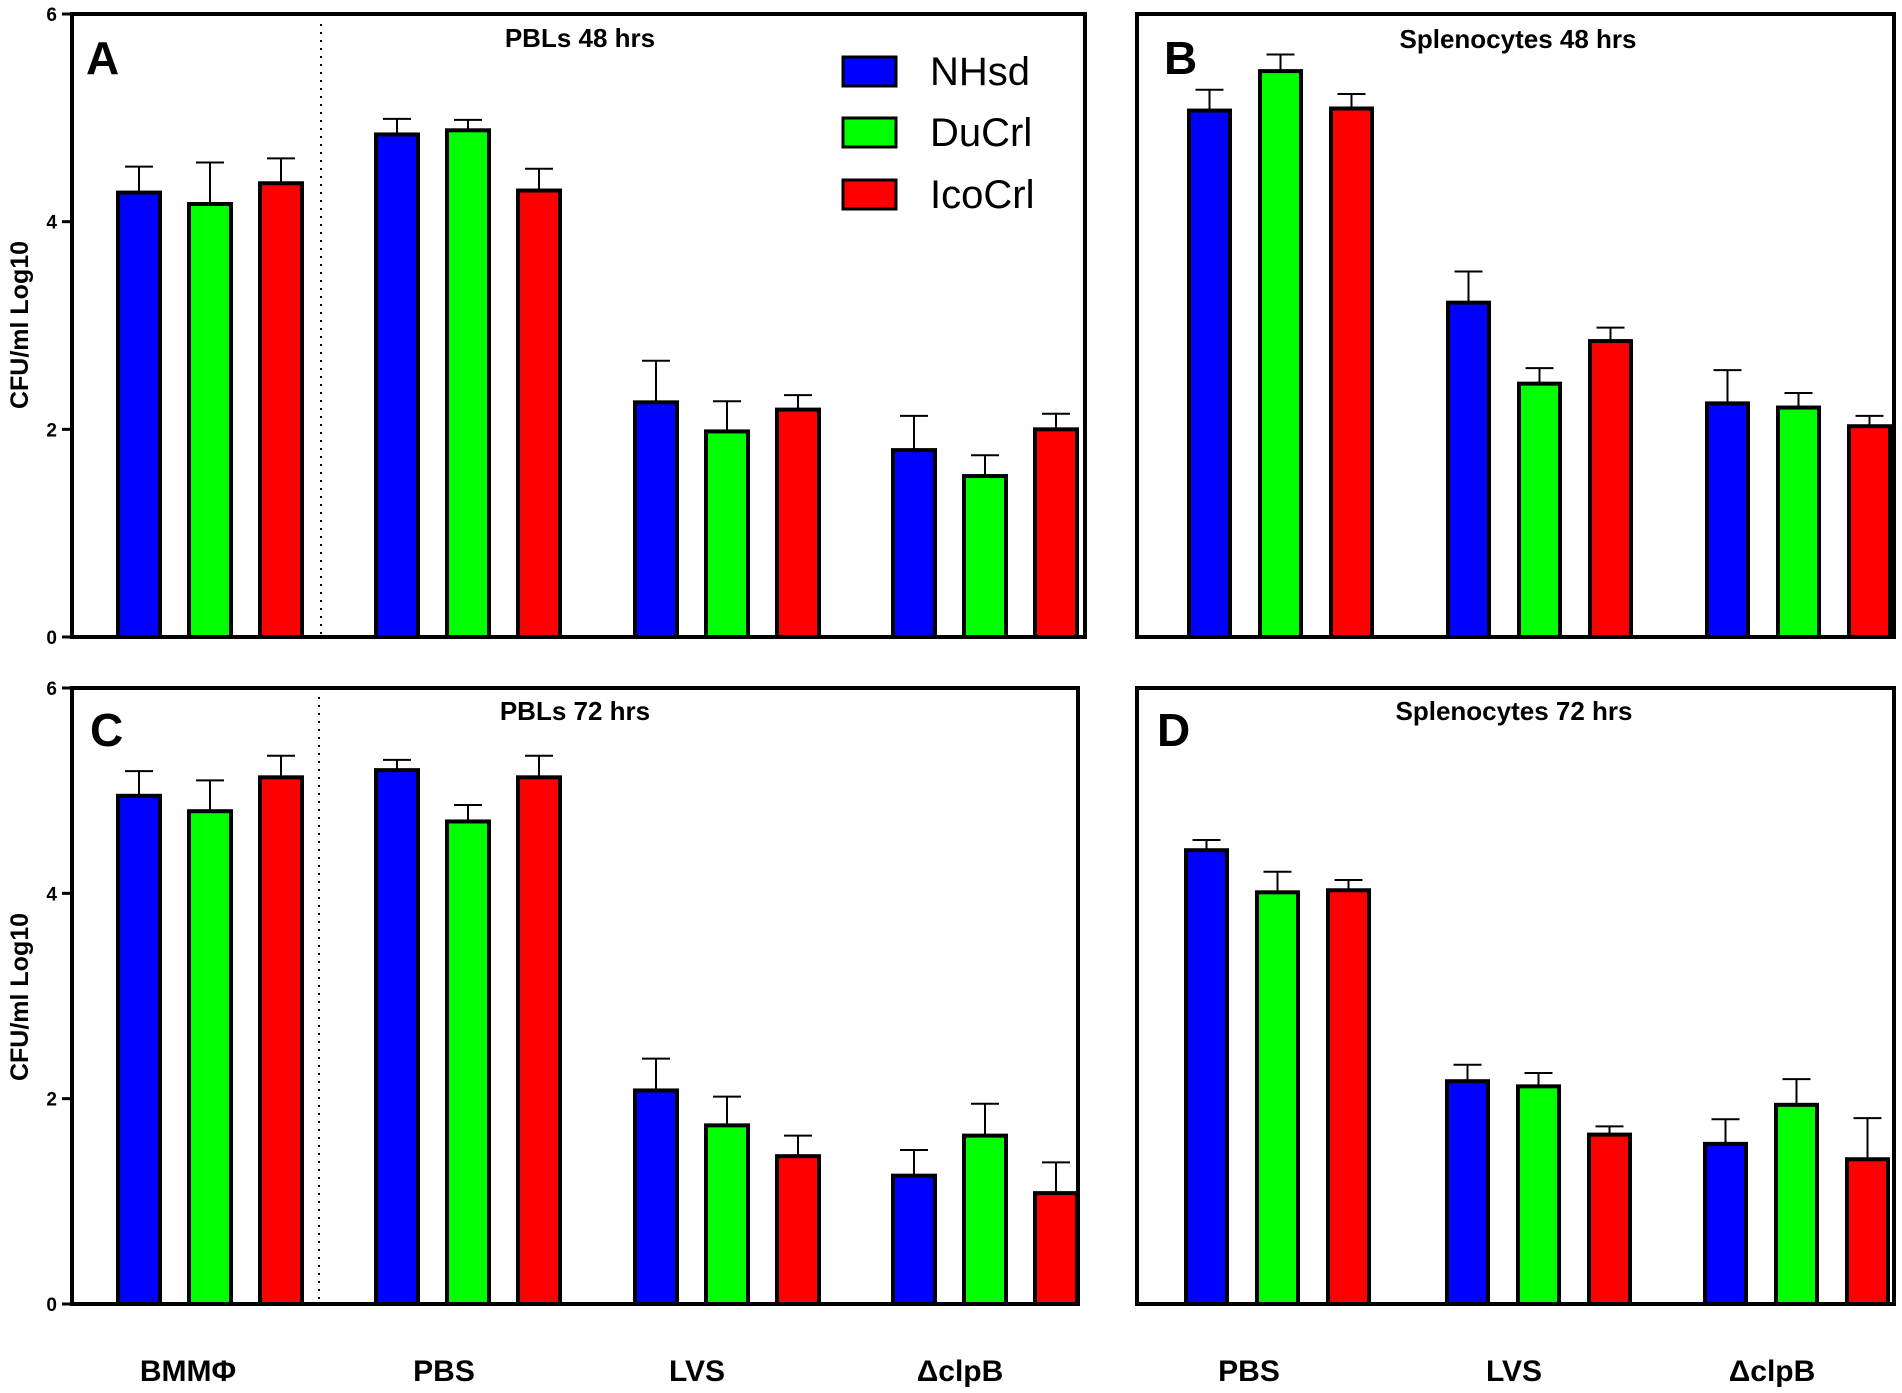 This screenshot has height=1393, width=1902. I want to click on category-label-pbs-right: PBS, so click(1249, 1371).